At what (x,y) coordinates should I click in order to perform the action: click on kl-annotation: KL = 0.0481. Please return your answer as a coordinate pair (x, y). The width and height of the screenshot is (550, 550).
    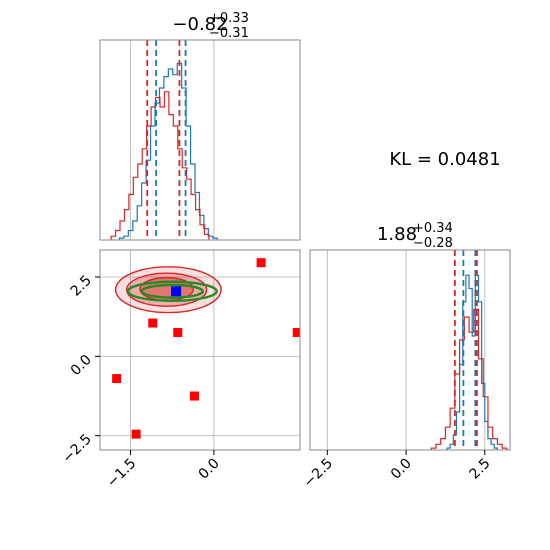
    Looking at the image, I should click on (444, 159).